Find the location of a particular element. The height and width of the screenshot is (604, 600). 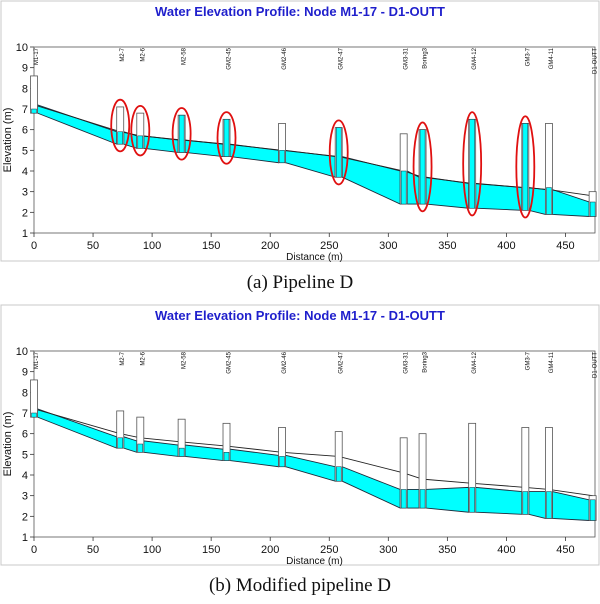

caption-a: (a) Pipeline D is located at coordinates (300, 282).